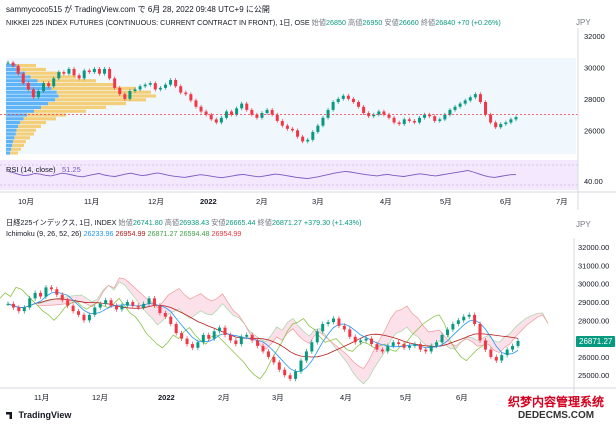  What do you see at coordinates (98, 233) in the screenshot?
I see `ichimoku-v1: 26233.96` at bounding box center [98, 233].